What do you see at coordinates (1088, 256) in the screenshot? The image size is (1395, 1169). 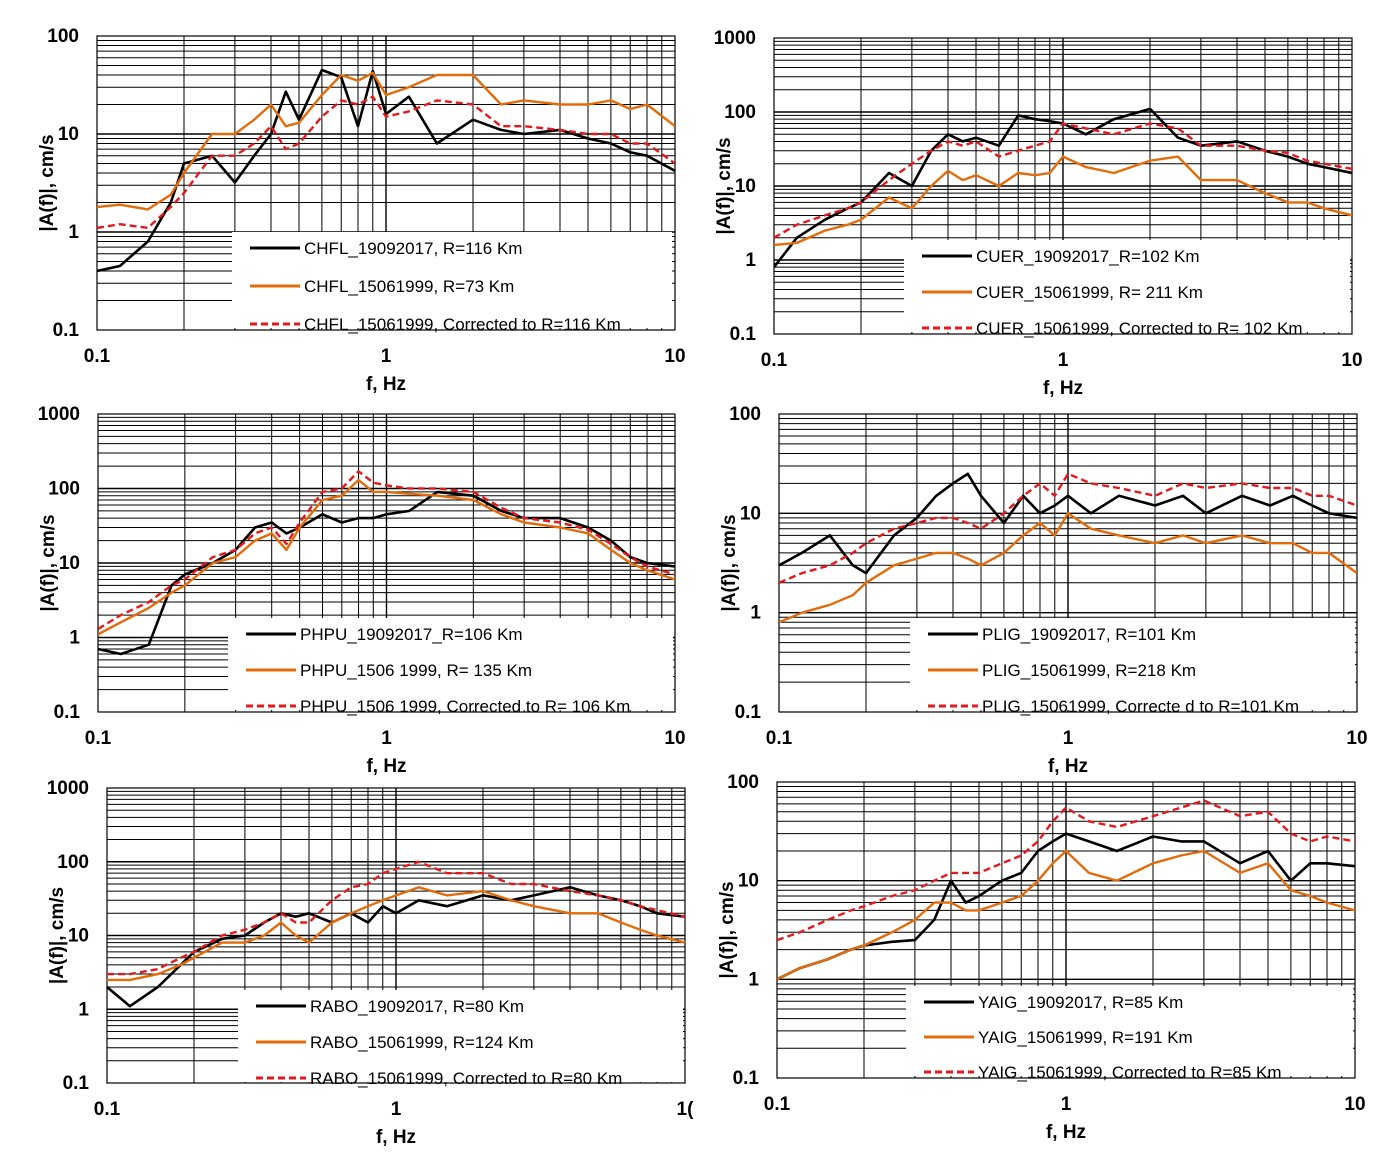 I see `legend-label: CUER_19092017_R=102 Km` at bounding box center [1088, 256].